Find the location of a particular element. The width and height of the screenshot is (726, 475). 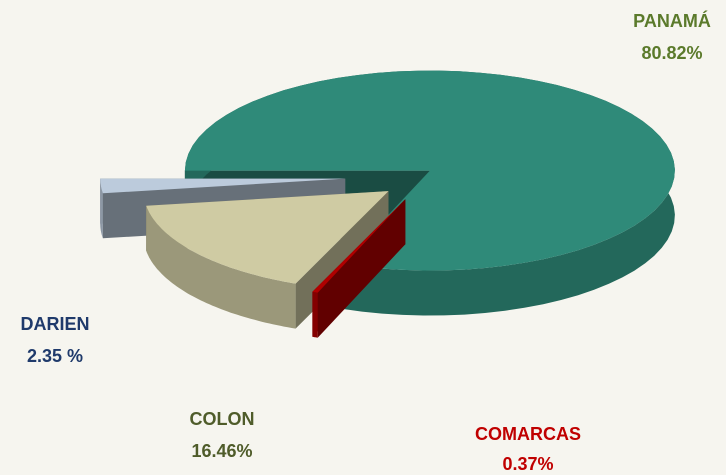

value-label: 2.35 % is located at coordinates (55, 356).